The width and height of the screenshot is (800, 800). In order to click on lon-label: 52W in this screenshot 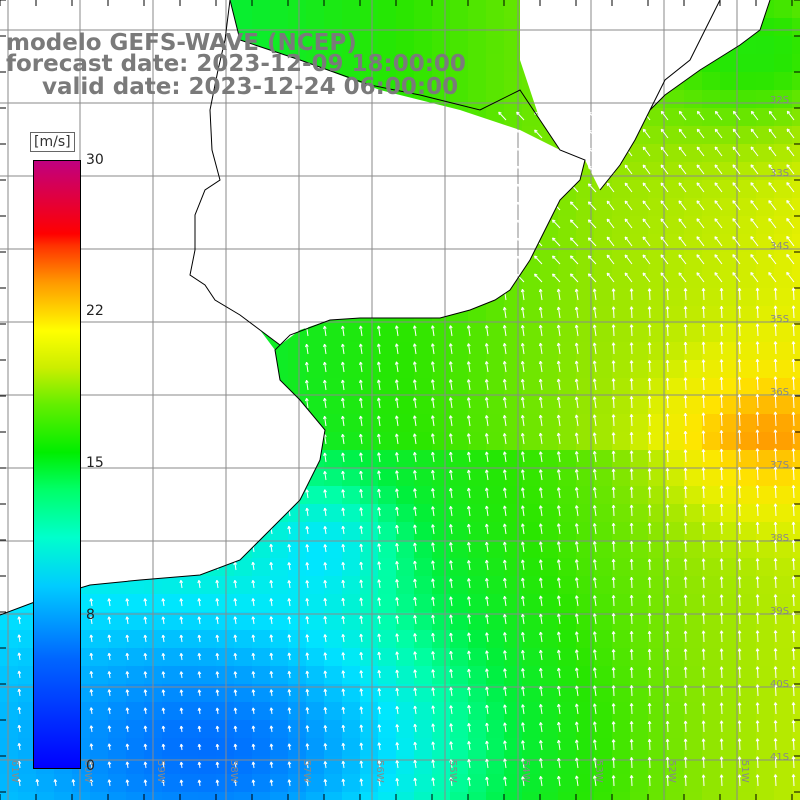, I will do `click(671, 771)`.